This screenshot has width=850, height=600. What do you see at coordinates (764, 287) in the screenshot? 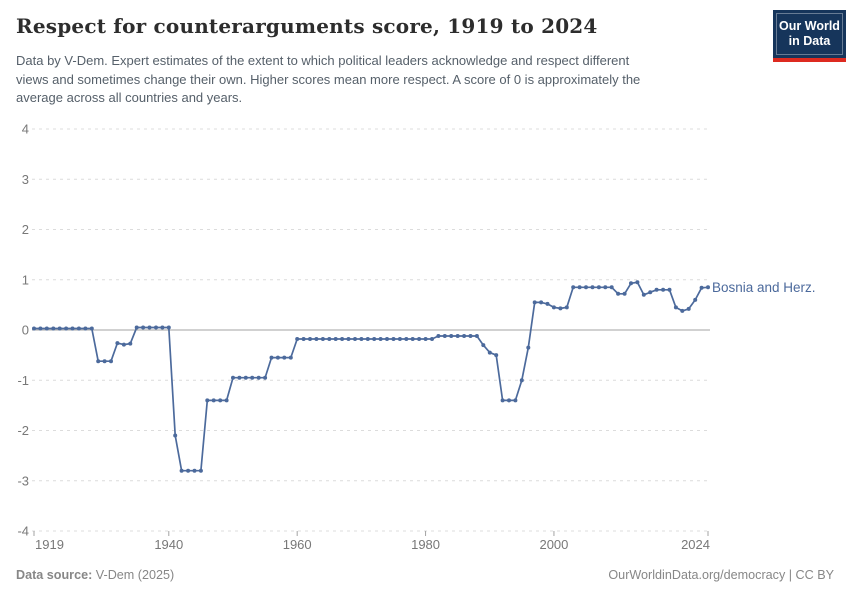
I see `series-label: Bosnia and Herz.` at bounding box center [764, 287].